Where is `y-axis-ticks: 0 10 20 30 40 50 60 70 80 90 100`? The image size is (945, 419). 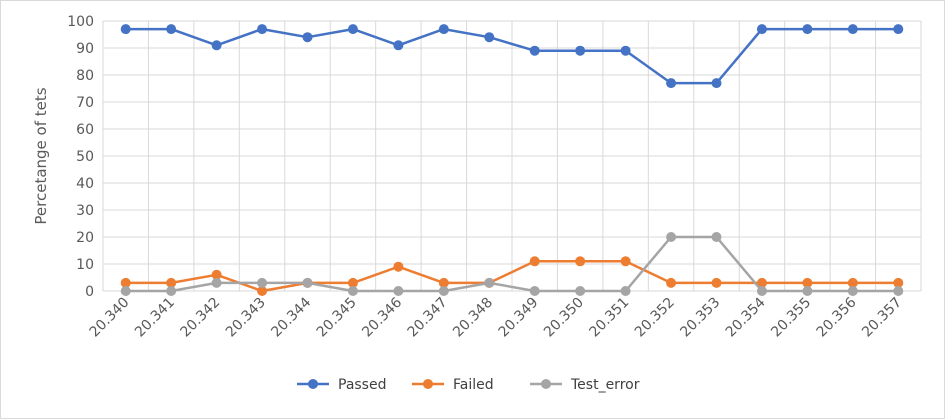
y-axis-ticks: 0 10 20 30 40 50 60 70 80 90 100 is located at coordinates (80, 157).